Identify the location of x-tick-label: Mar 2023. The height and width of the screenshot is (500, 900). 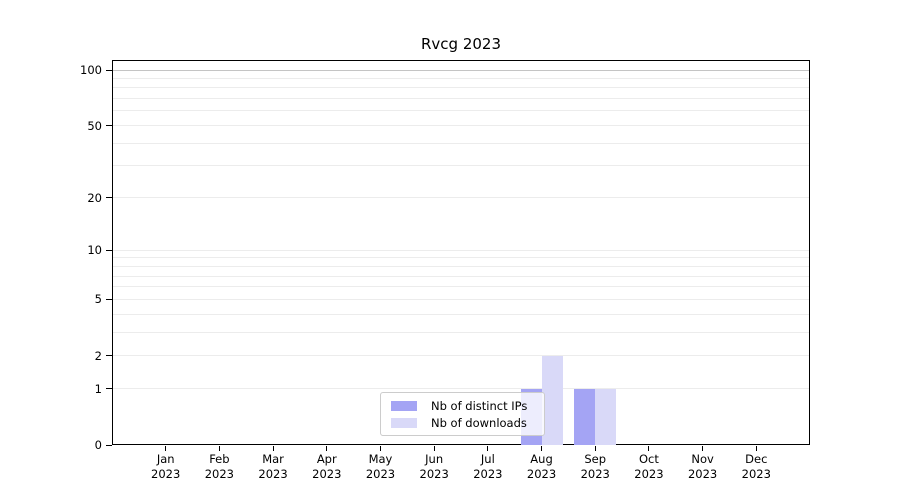
(273, 466).